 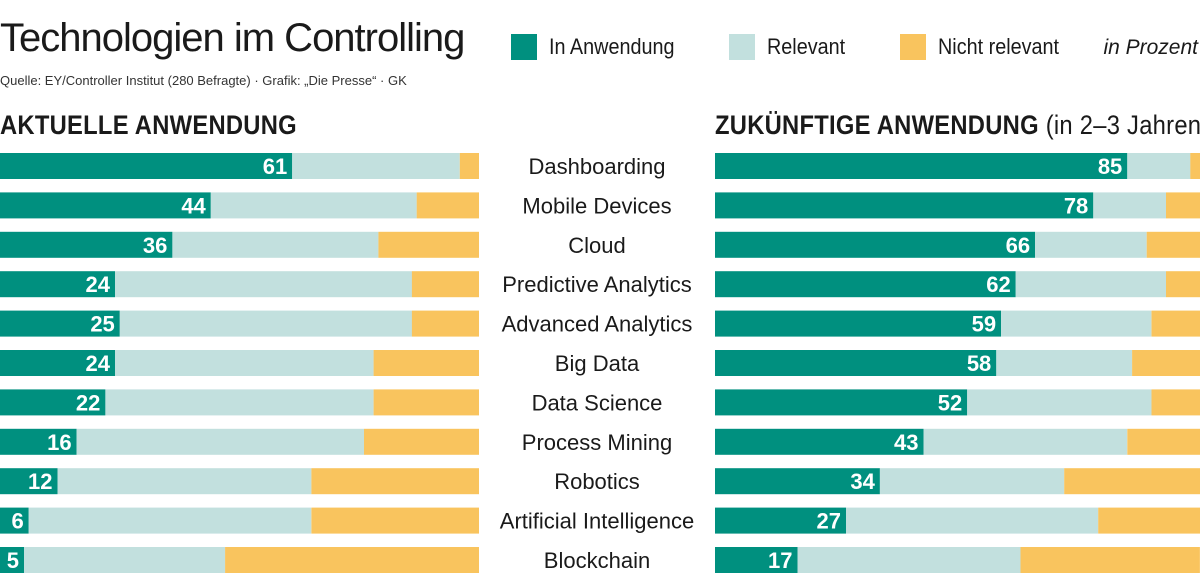 What do you see at coordinates (426, 402) in the screenshot?
I see `left-bar-data-science-nicht-relevant` at bounding box center [426, 402].